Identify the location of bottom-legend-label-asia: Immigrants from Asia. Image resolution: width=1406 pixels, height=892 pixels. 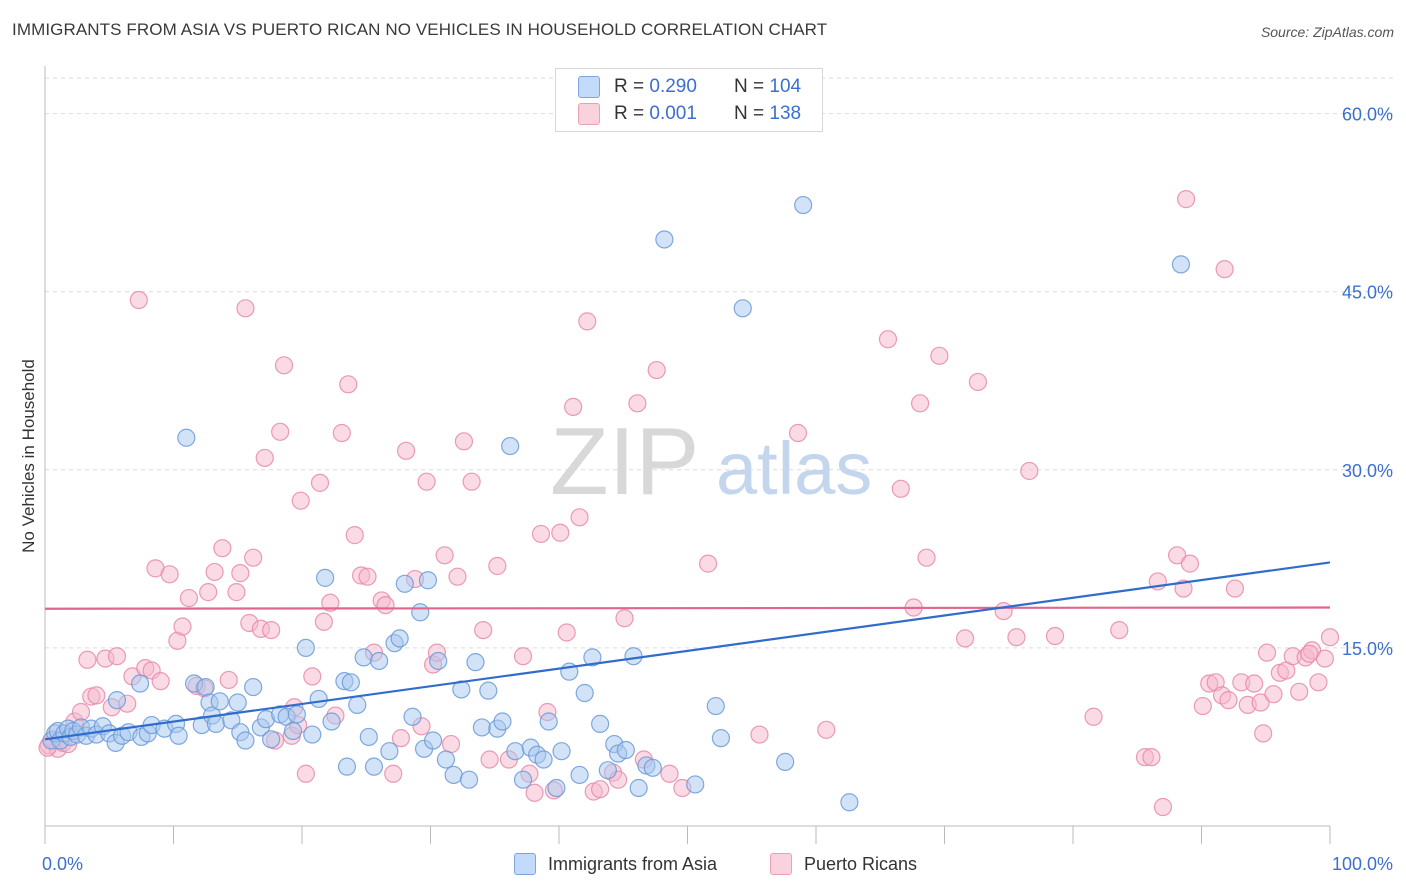
(633, 863).